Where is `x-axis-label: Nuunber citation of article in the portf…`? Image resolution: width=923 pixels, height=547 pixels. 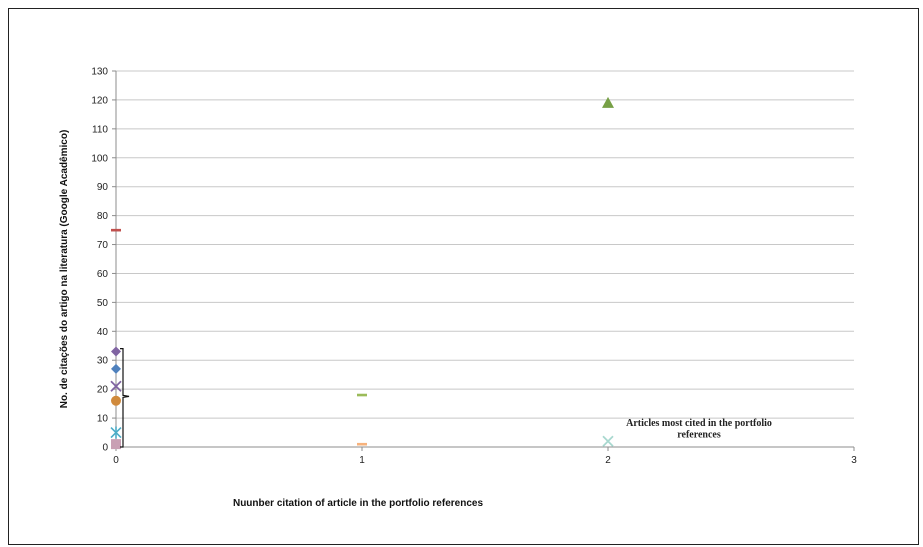 x-axis-label: Nuunber citation of article in the portf… is located at coordinates (358, 503).